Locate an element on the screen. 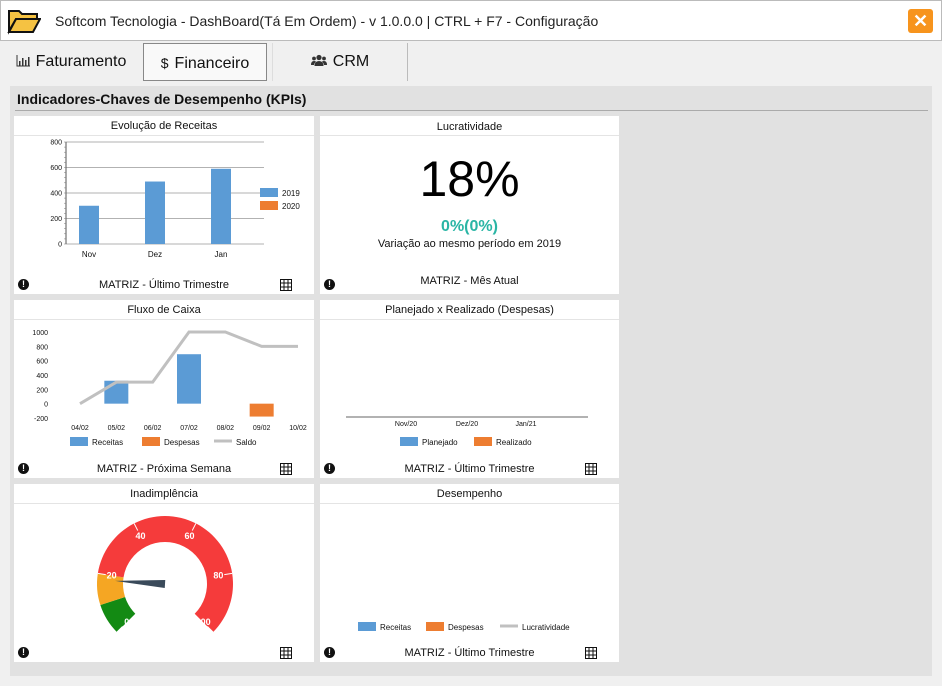 The width and height of the screenshot is (942, 686). legend-label: Realizado is located at coordinates (514, 442).